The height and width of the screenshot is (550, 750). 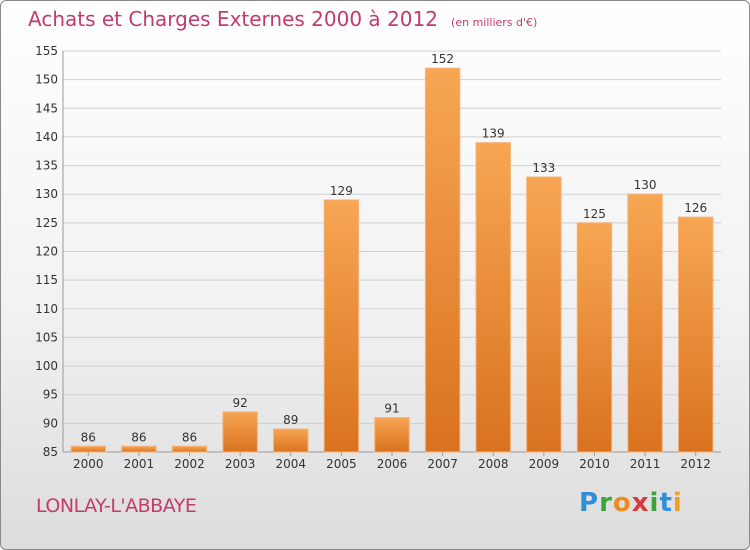 What do you see at coordinates (695, 464) in the screenshot?
I see `x-tick-label: 2012` at bounding box center [695, 464].